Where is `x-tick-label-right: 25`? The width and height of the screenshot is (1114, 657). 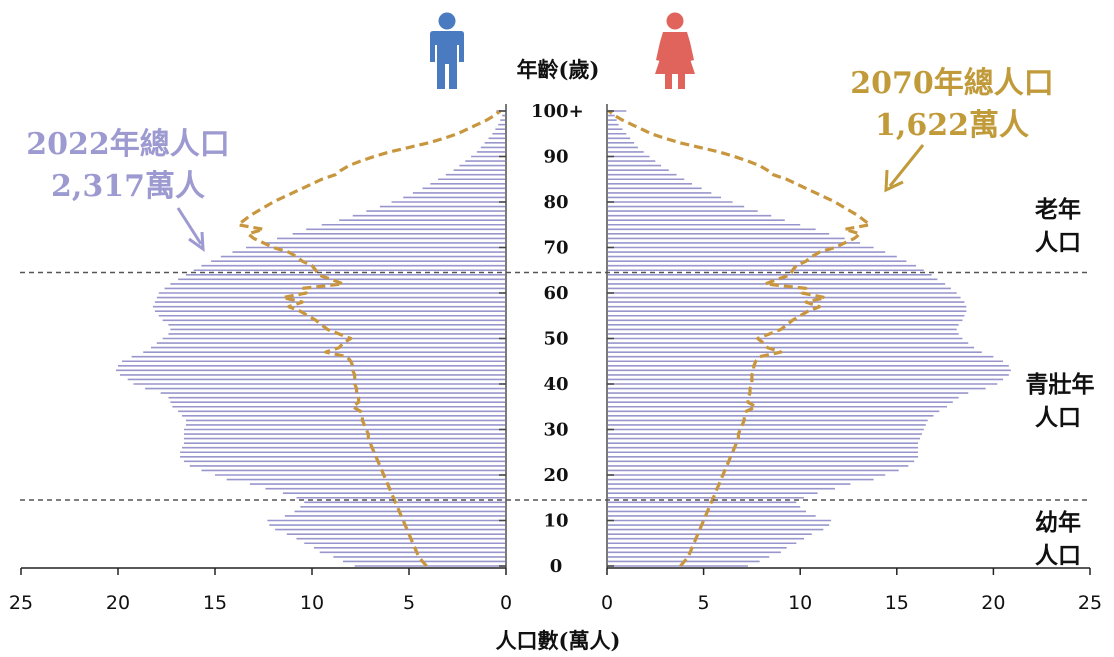
x-tick-label-right: 25 is located at coordinates (1090, 603).